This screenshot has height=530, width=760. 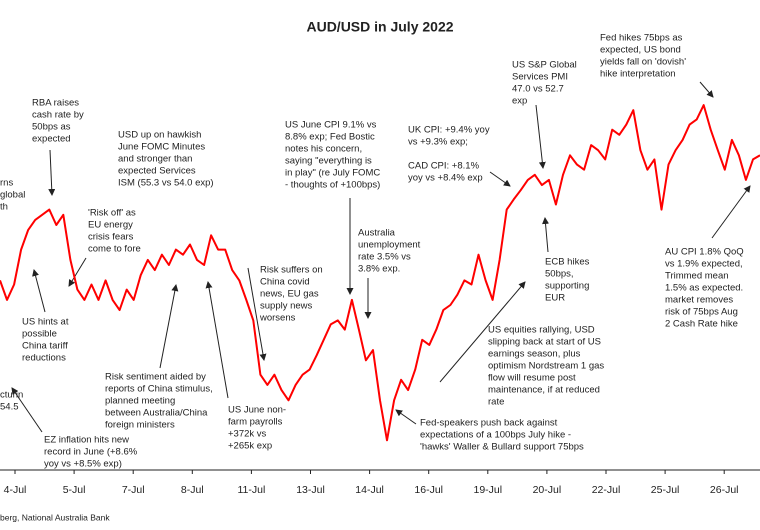 What do you see at coordinates (328, 161) in the screenshot?
I see `annotation-line: saying "everything is` at bounding box center [328, 161].